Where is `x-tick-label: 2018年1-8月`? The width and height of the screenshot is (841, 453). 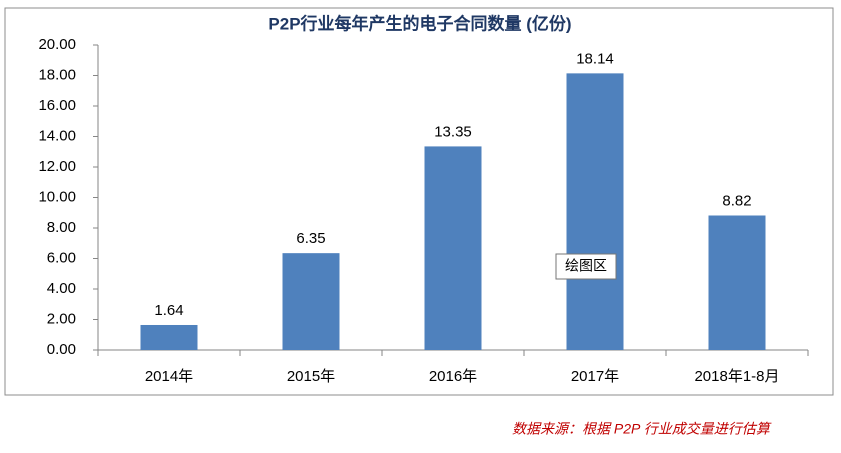
x-tick-label: 2018年1-8月 is located at coordinates (736, 376).